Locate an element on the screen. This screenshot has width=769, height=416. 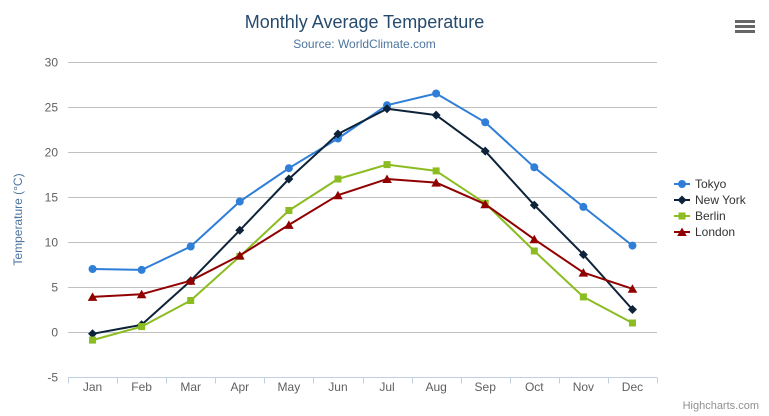
y-tick-label: 10 is located at coordinates (52, 243).